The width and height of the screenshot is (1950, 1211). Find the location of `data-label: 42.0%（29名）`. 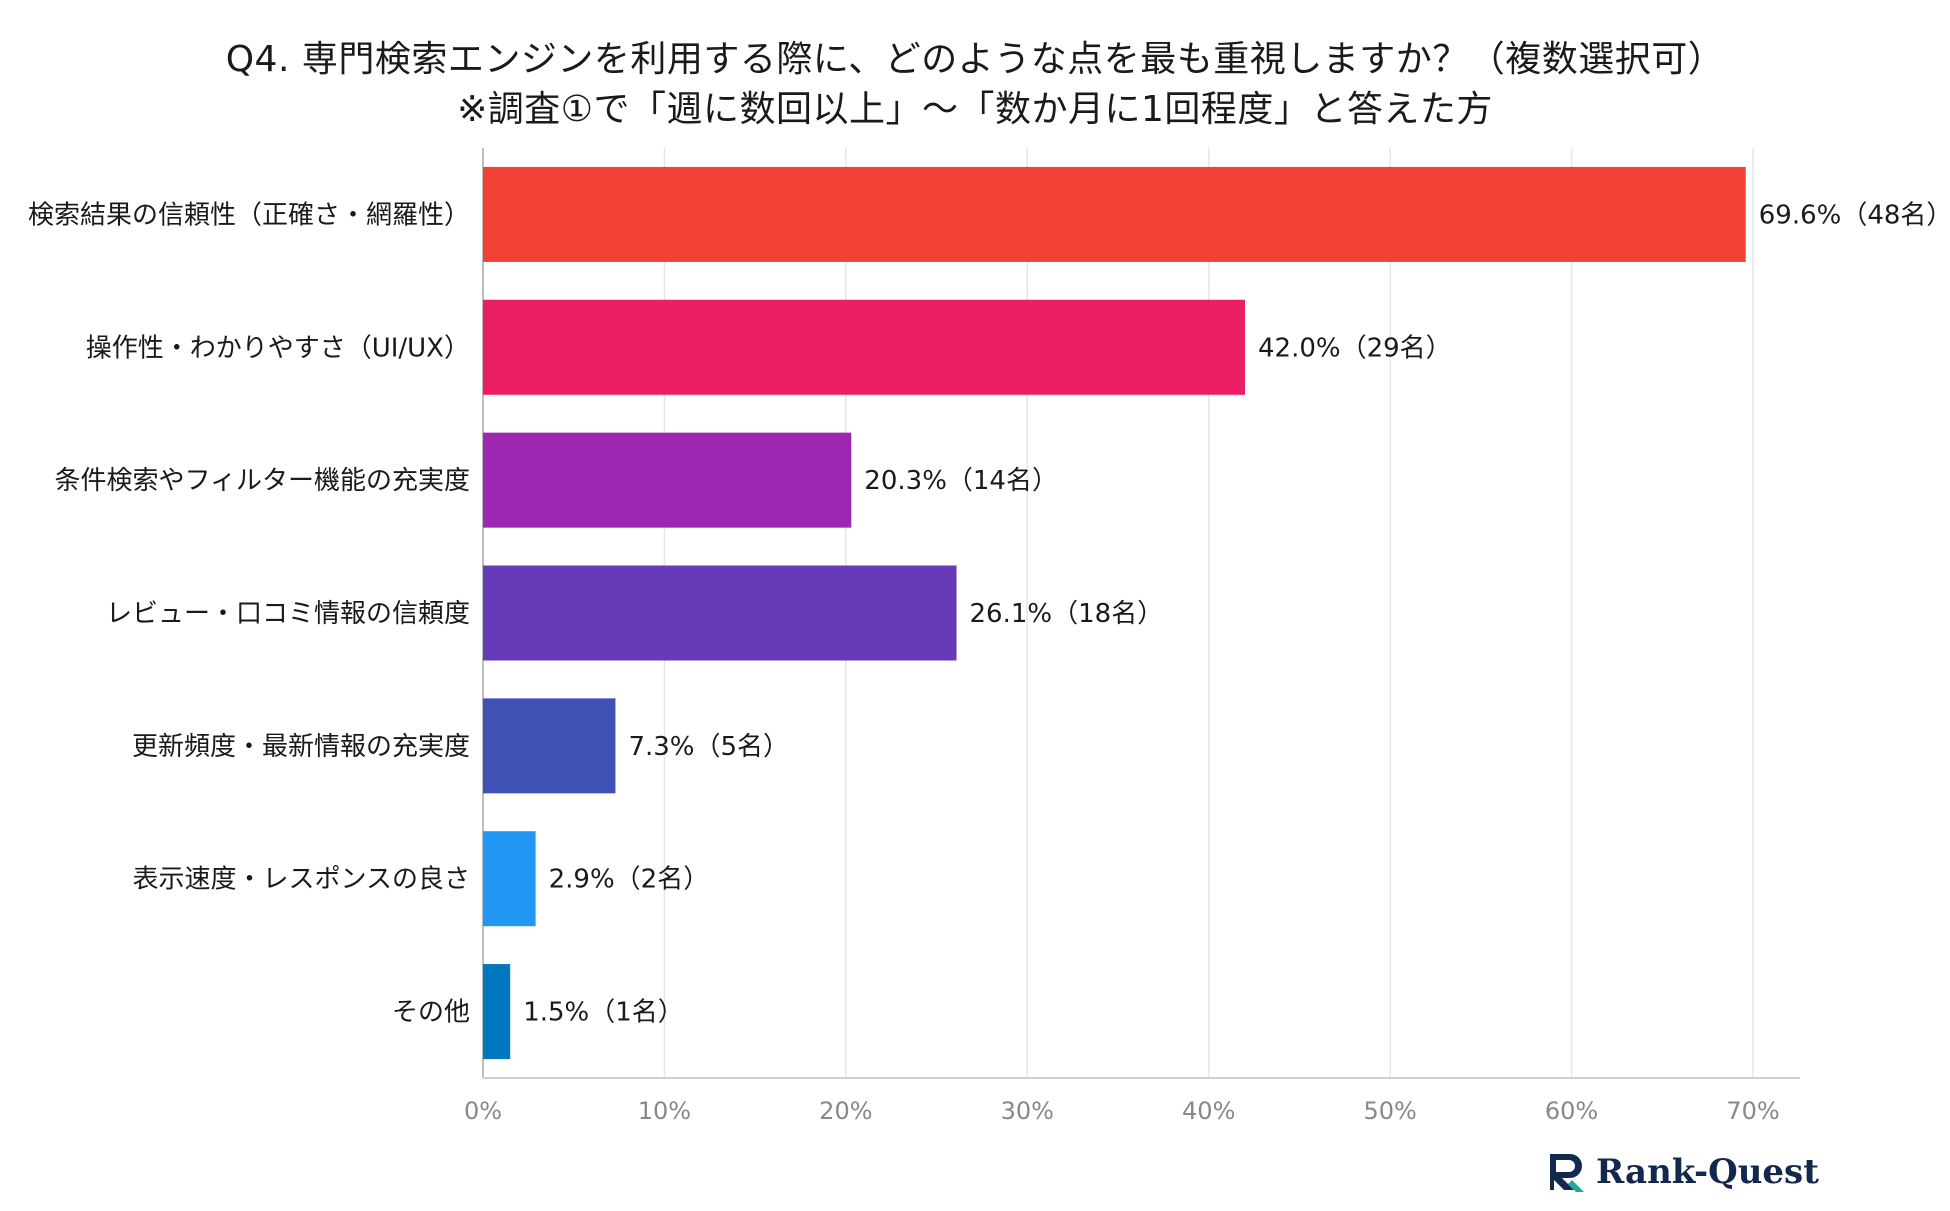

data-label: 42.0%（29名） is located at coordinates (1355, 348).